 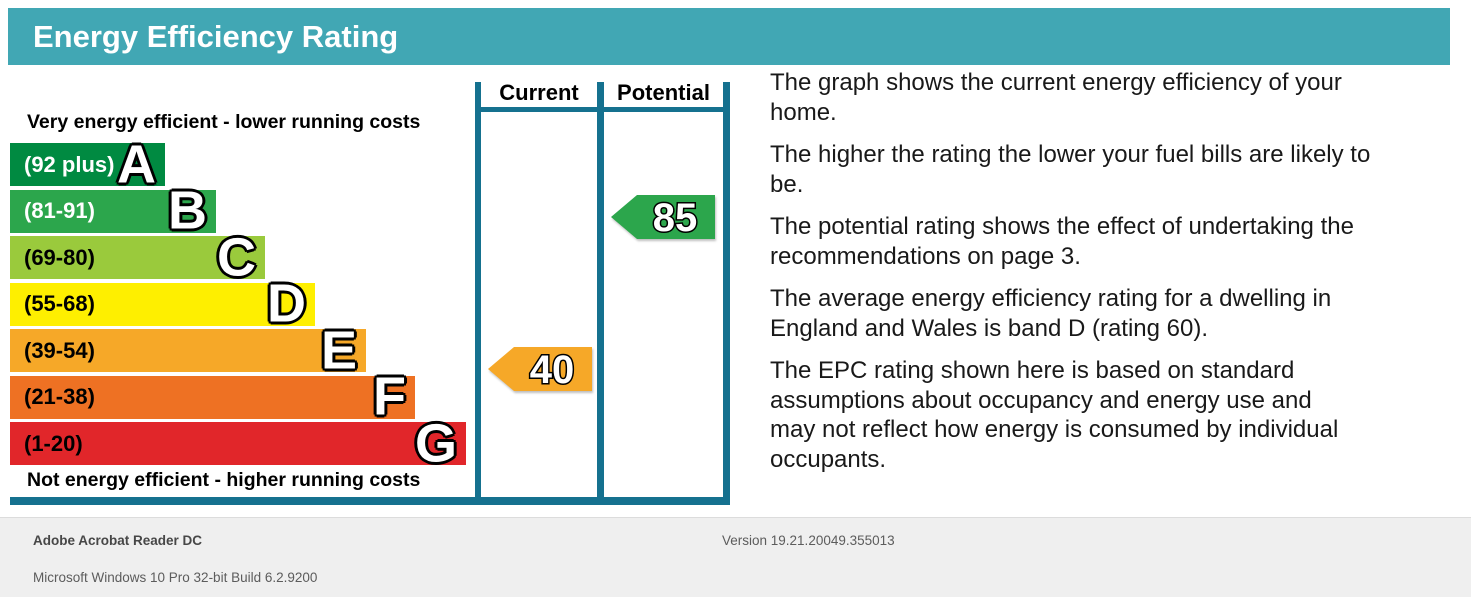 I want to click on band-row-e: (39-54) E, so click(x=188, y=350).